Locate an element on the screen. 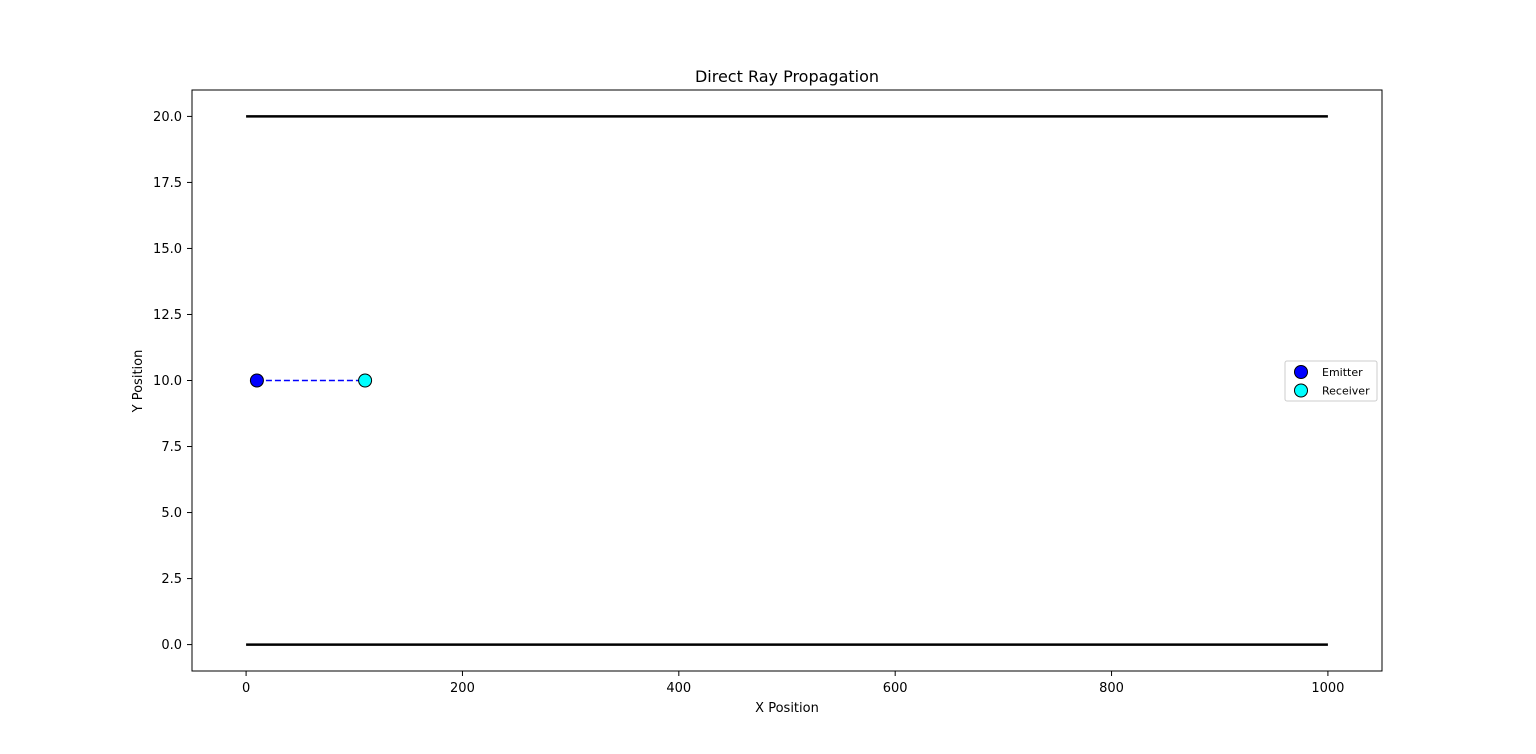  y-tick-label: 2.5 is located at coordinates (171, 579).